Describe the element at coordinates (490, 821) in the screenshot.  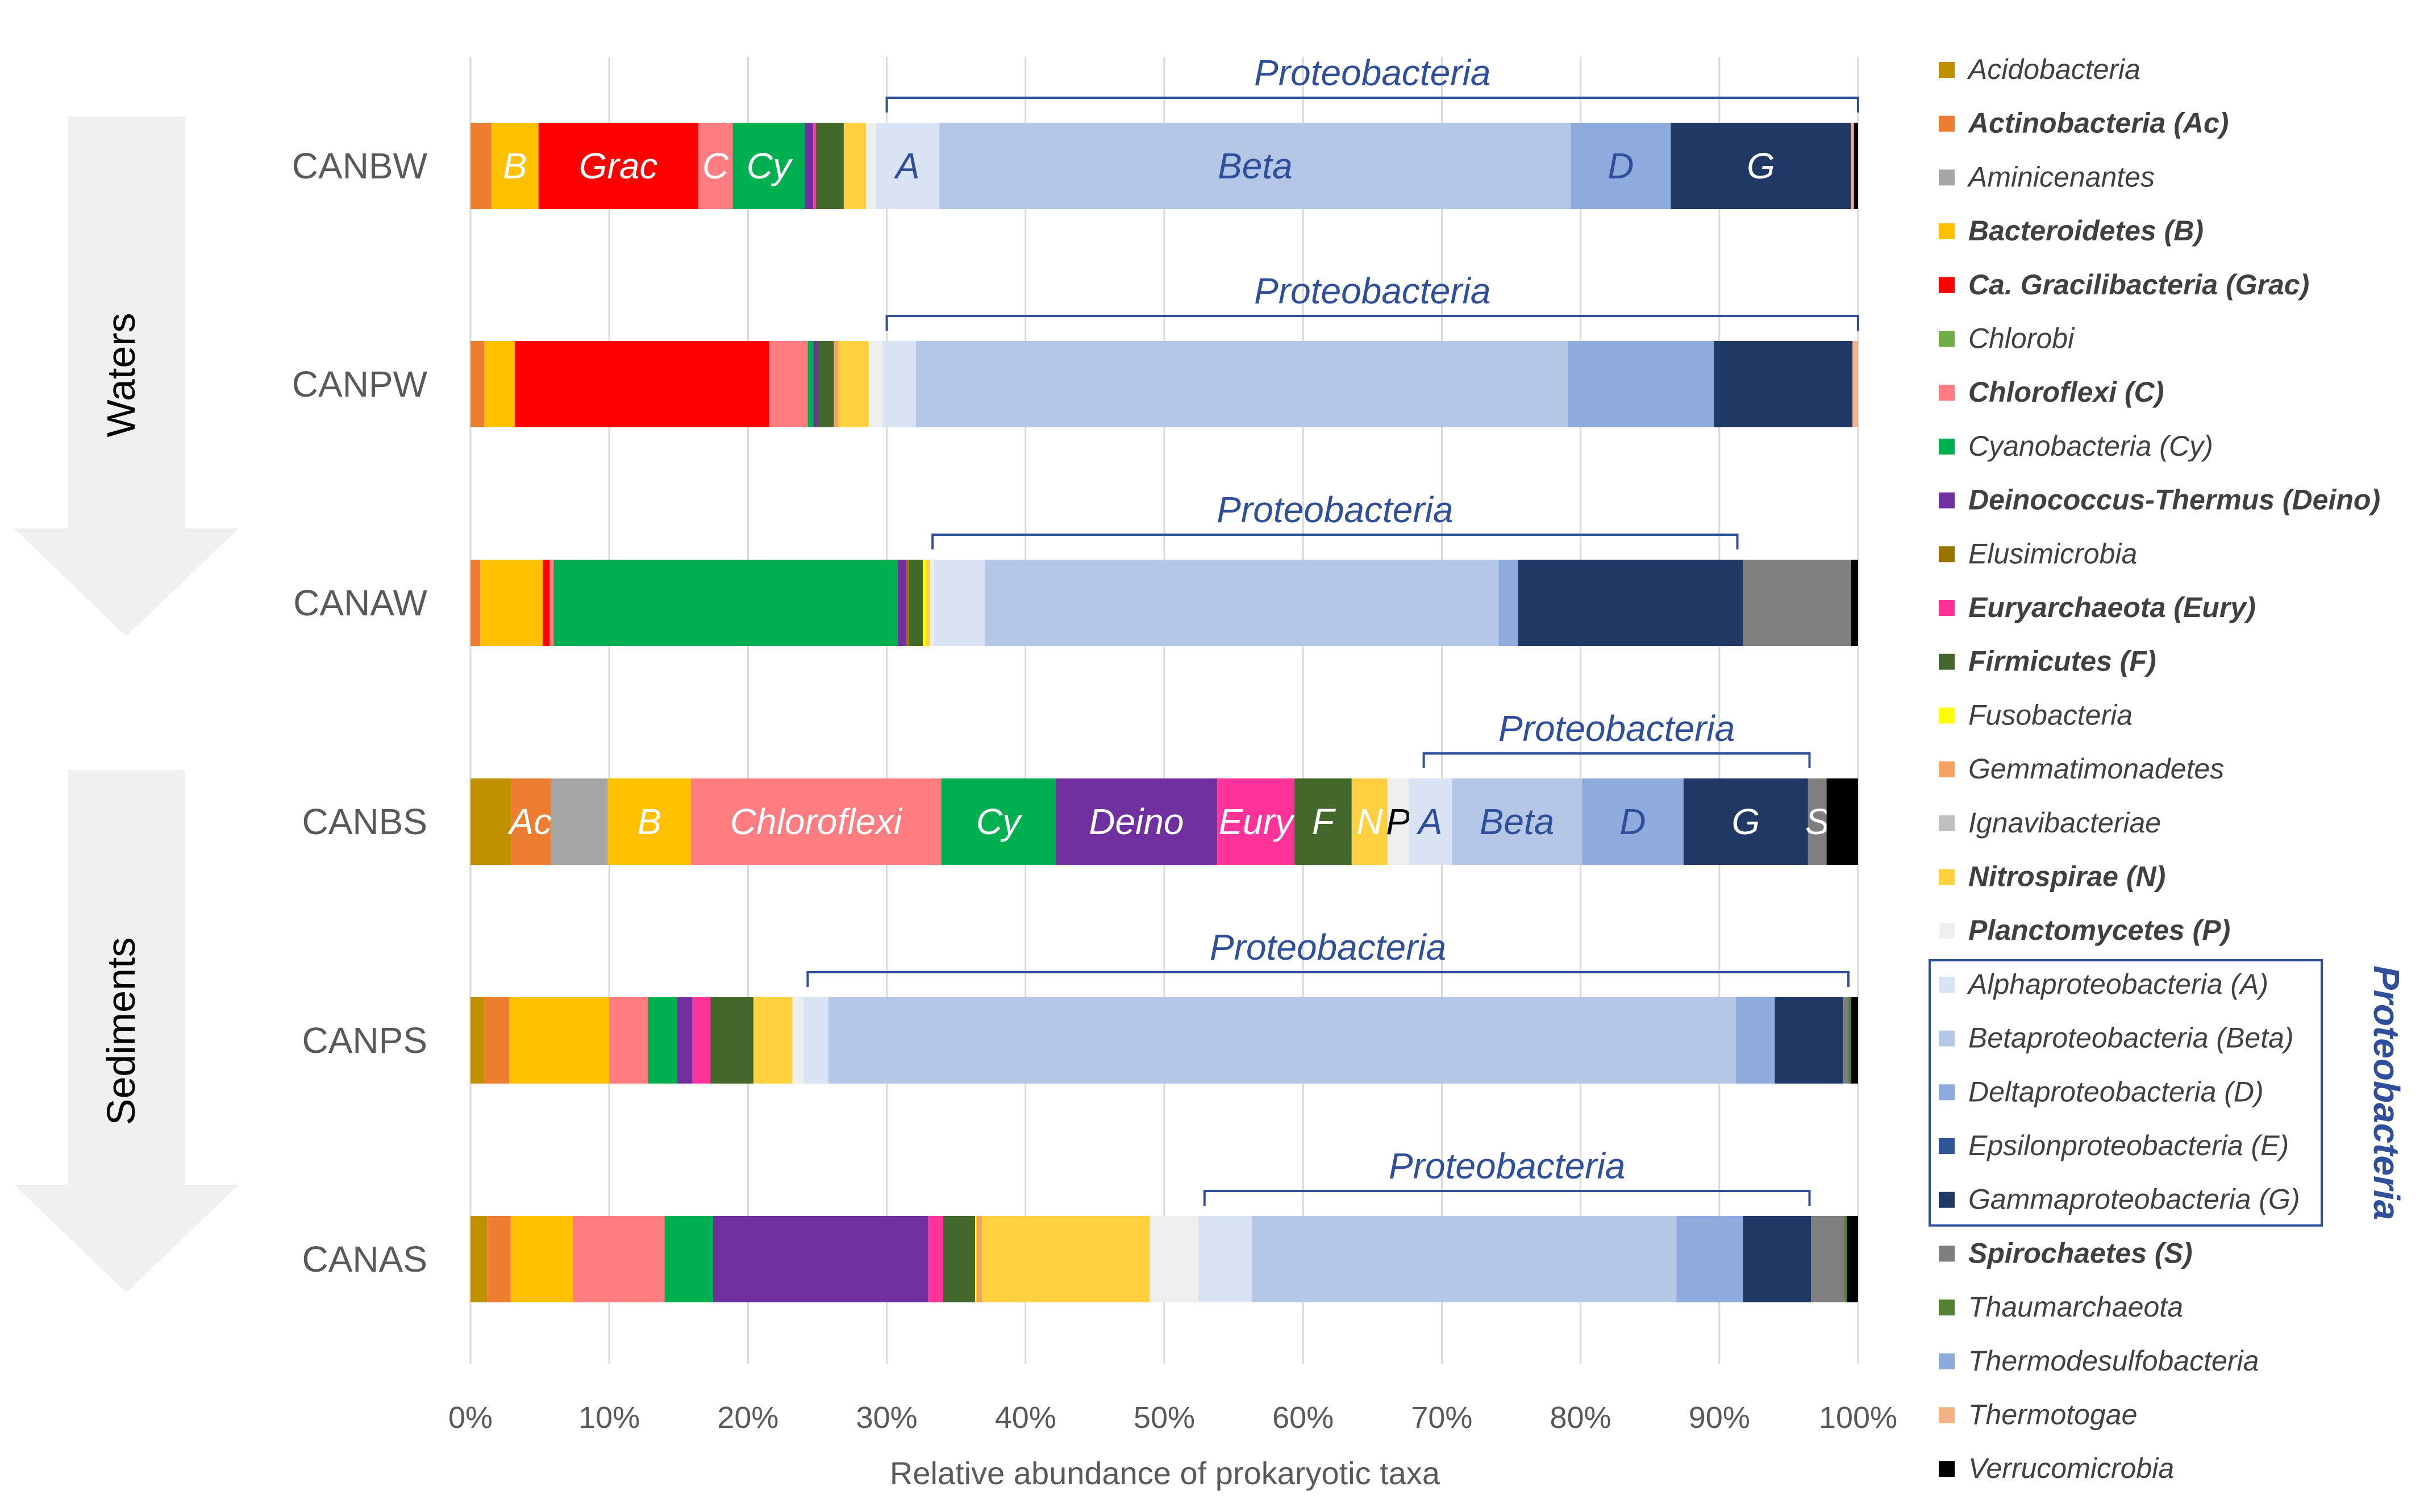
I see `bar-segment-canbs-acidobacteria` at that location.